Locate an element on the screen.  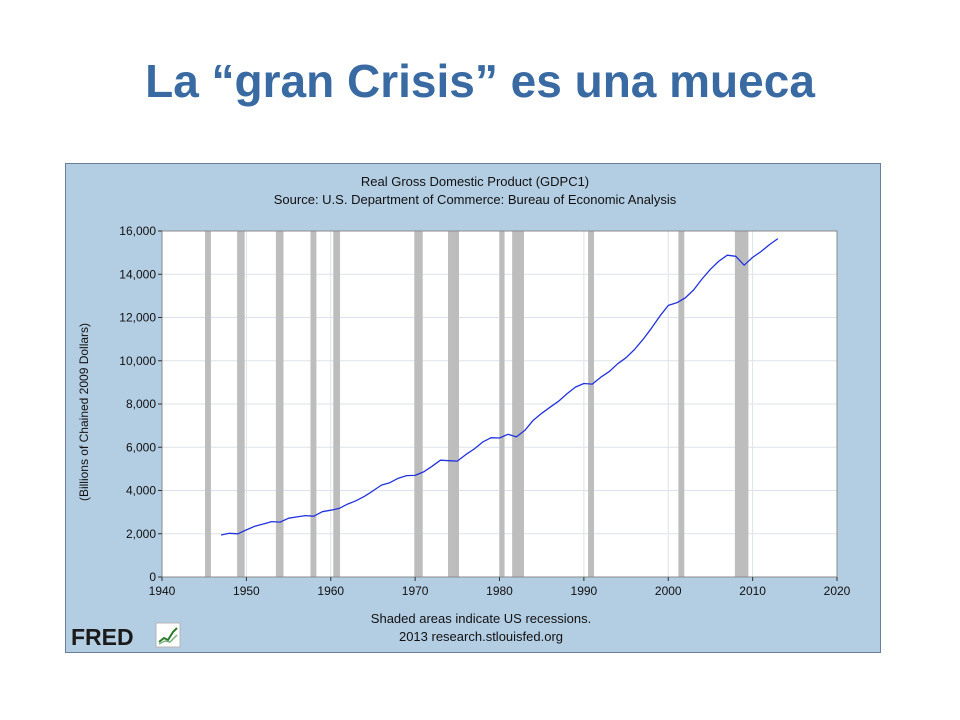
x-tick-label: 1970 is located at coordinates (415, 591).